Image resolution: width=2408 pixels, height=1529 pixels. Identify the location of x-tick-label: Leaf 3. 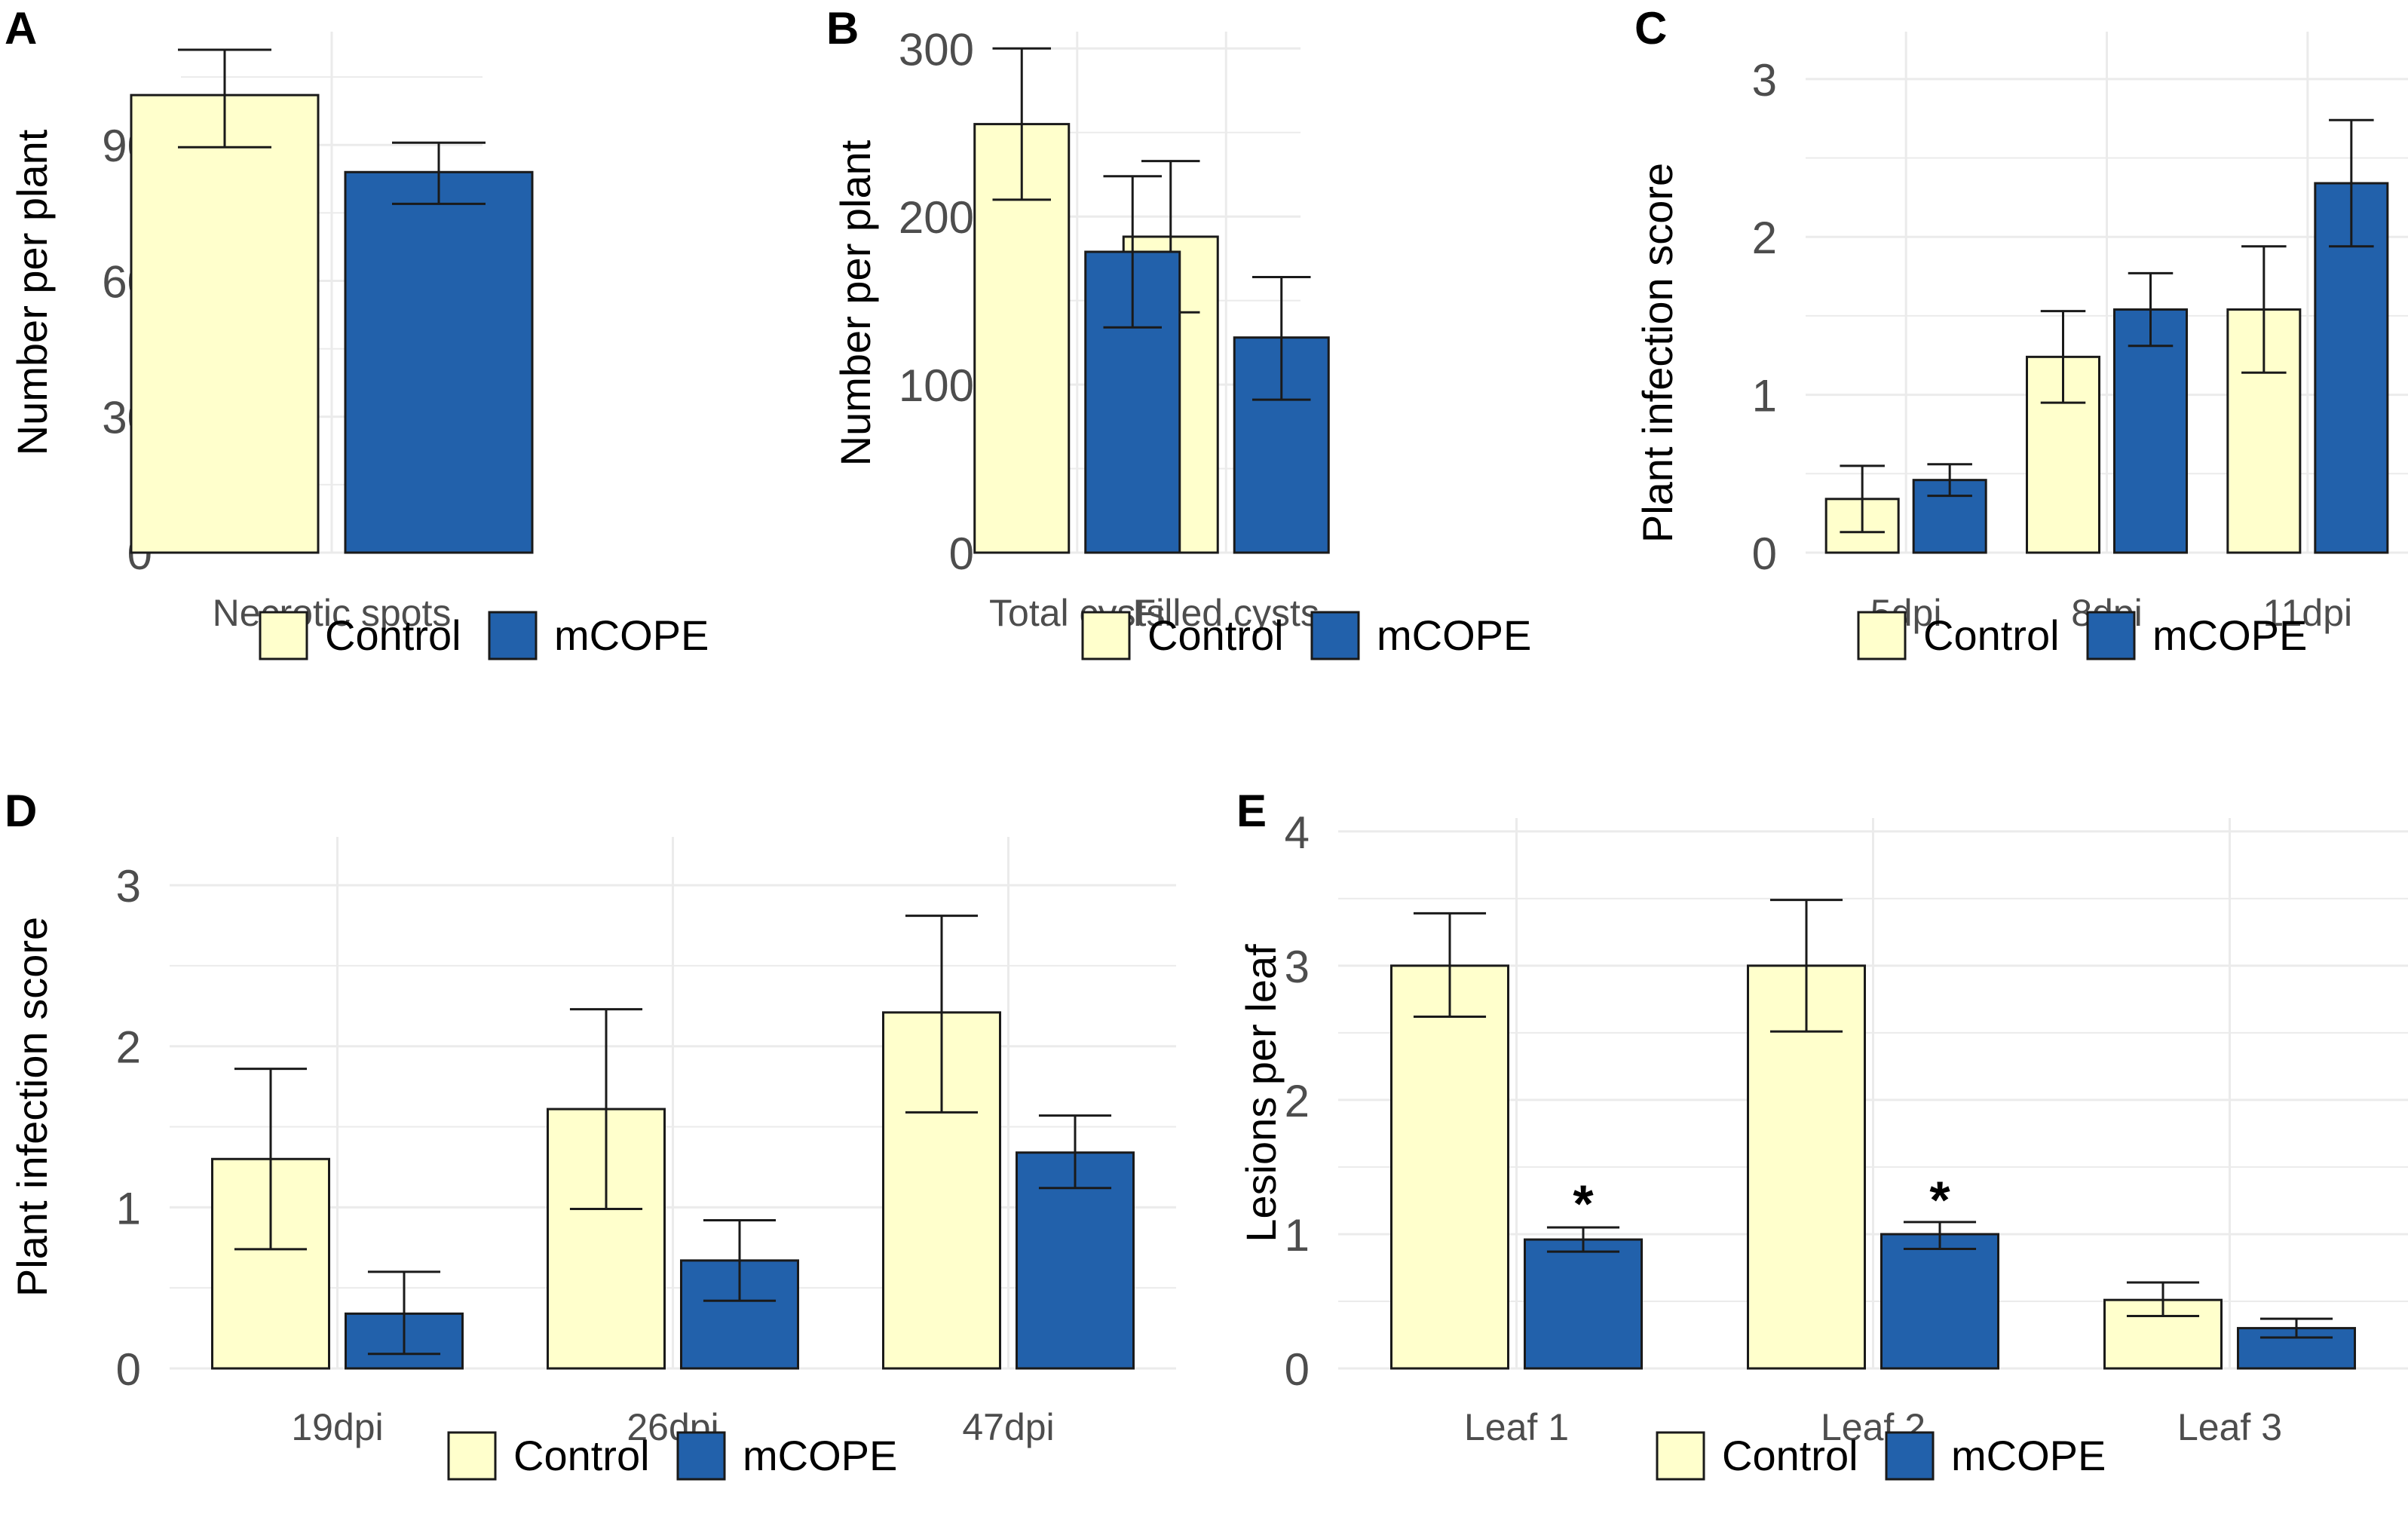
(2229, 1427).